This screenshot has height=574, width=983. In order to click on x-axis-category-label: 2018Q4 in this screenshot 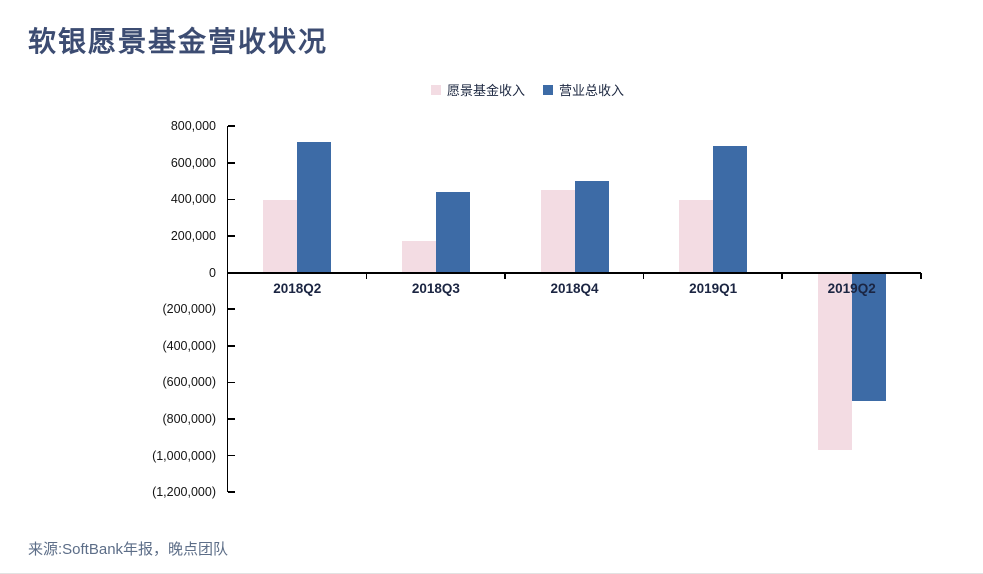, I will do `click(574, 288)`.